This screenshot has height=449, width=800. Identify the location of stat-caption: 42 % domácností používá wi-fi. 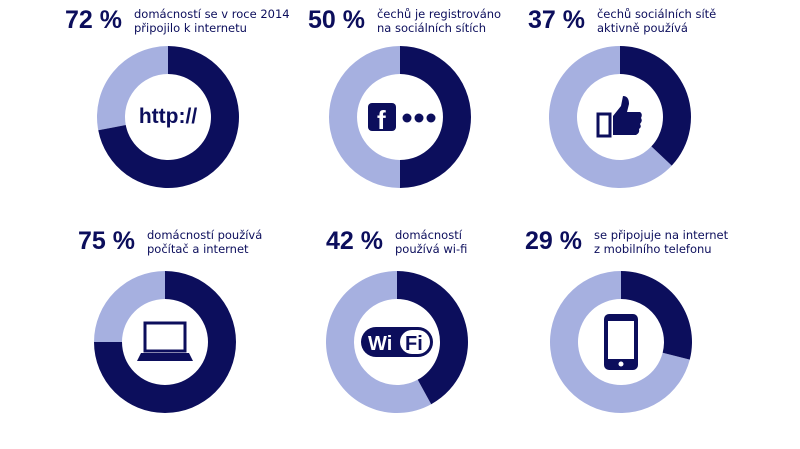
(396, 241).